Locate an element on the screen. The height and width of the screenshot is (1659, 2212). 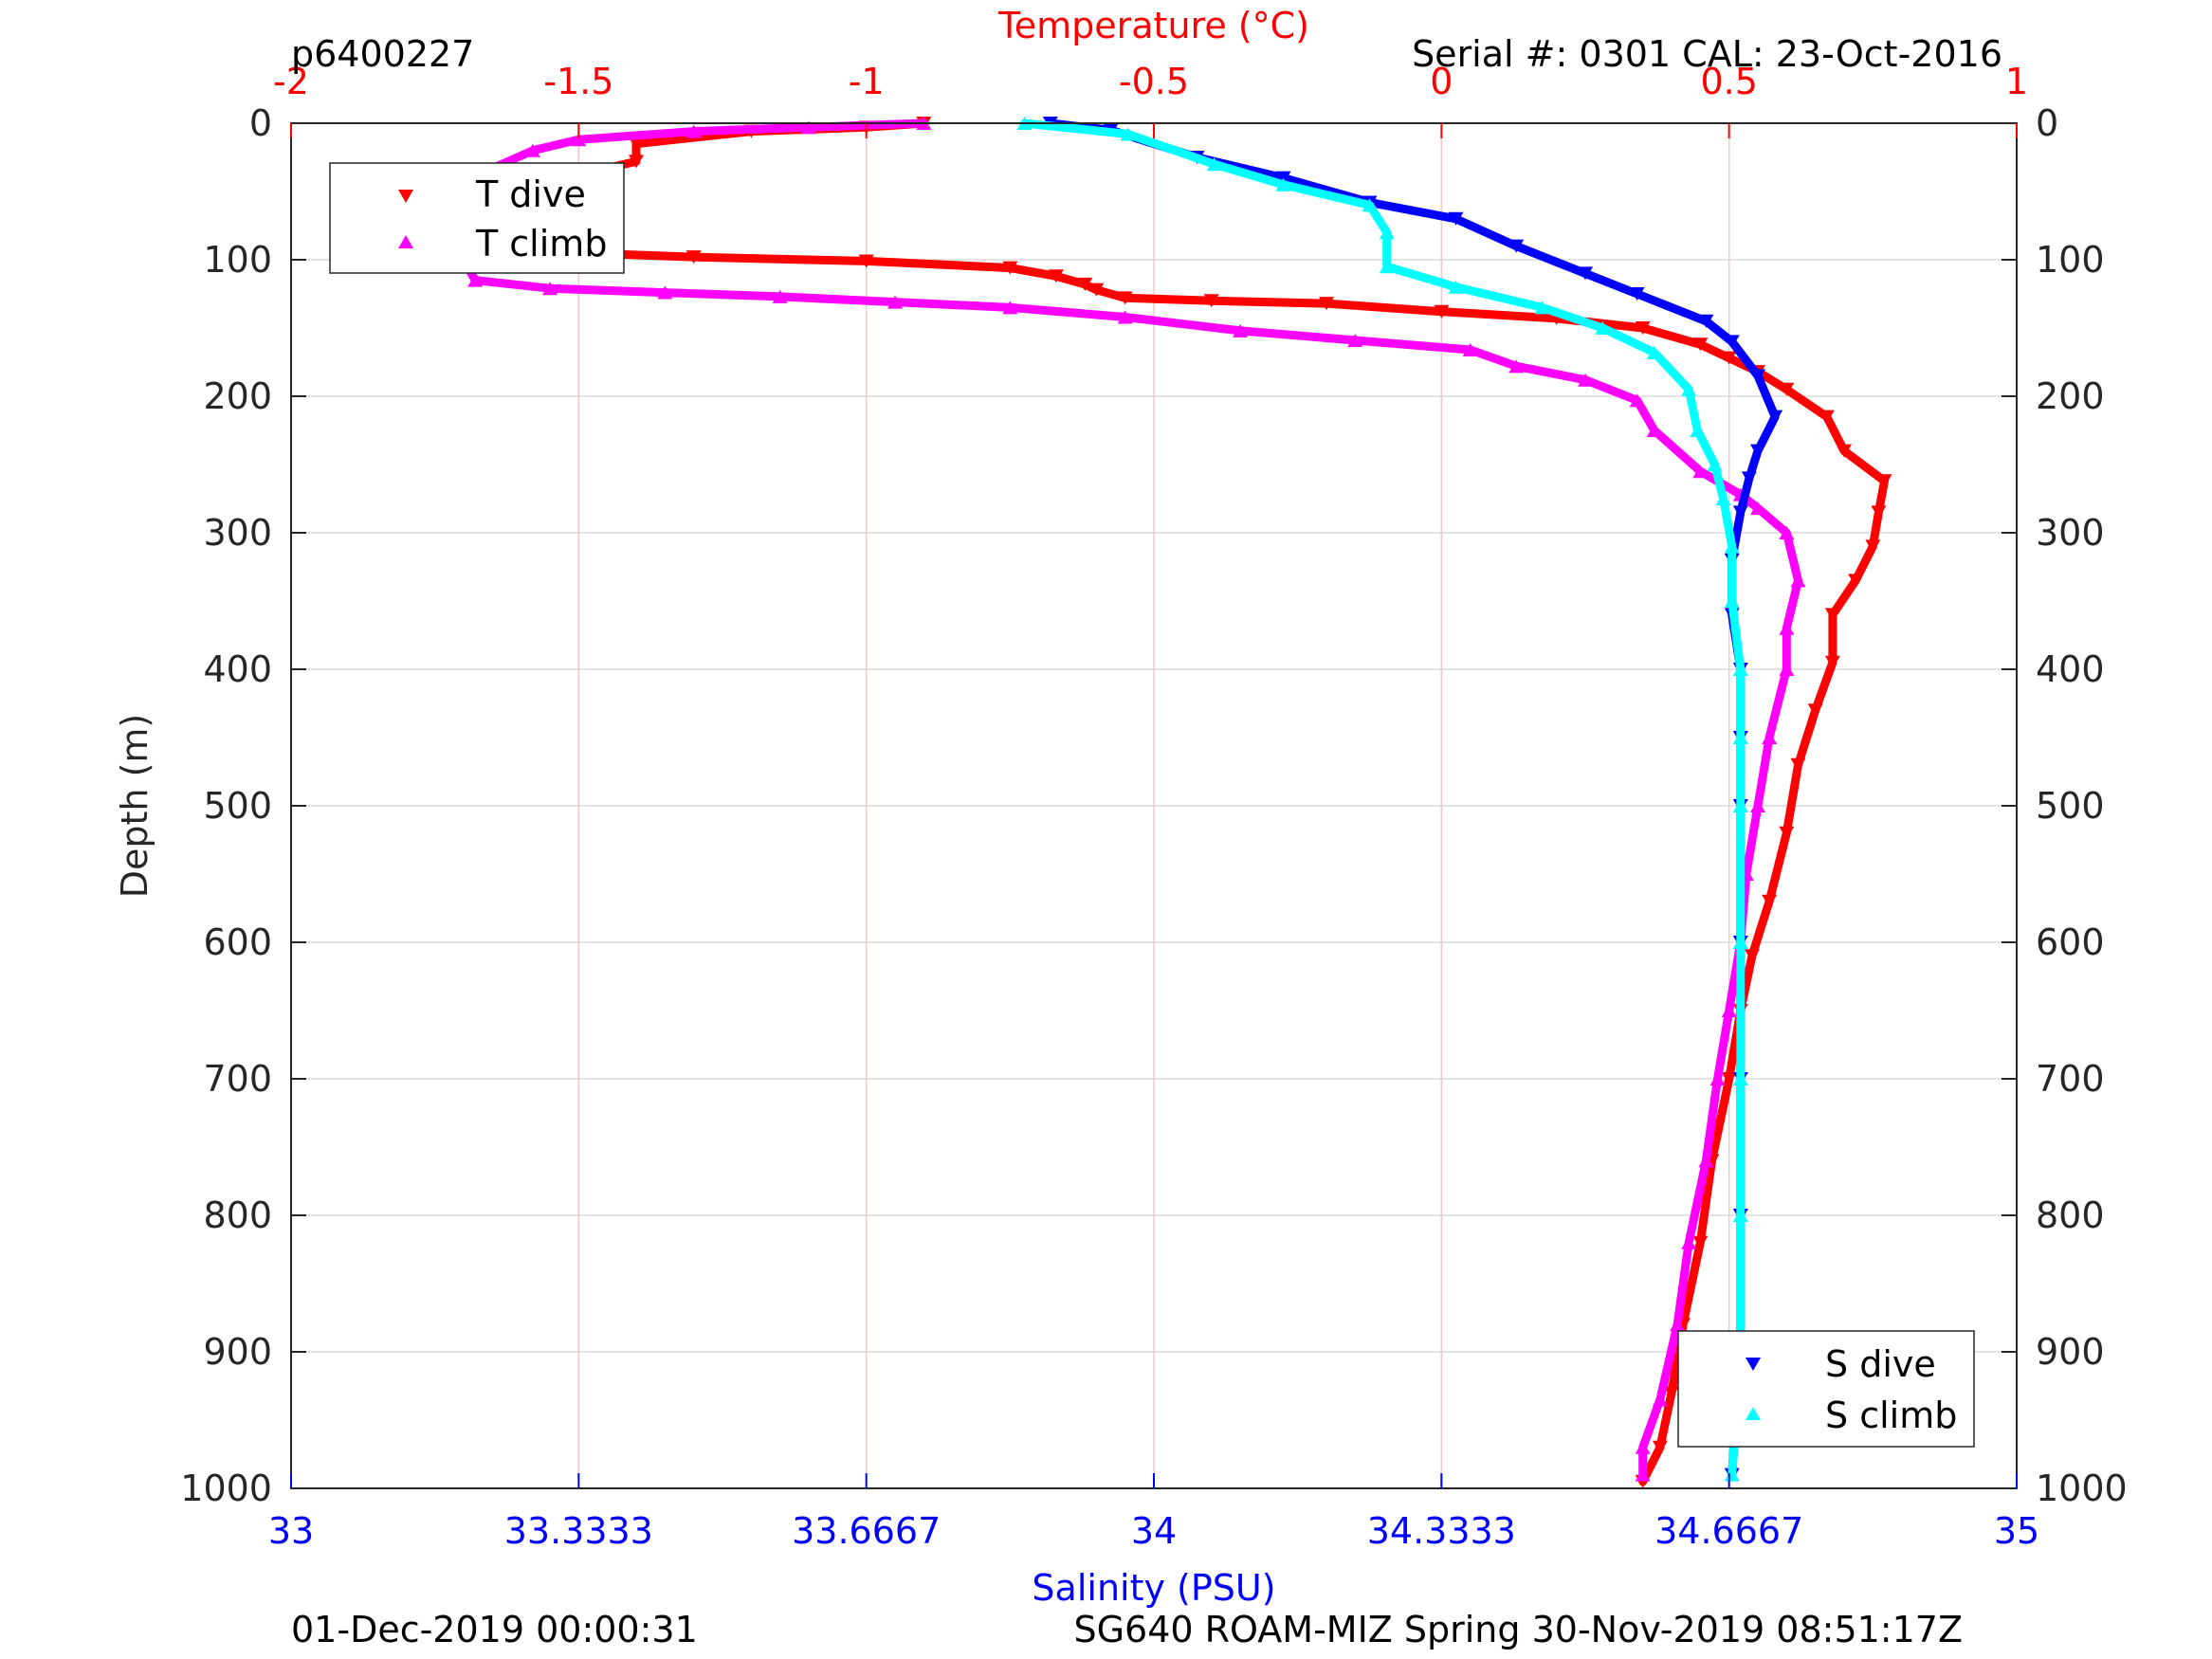
x-axis-bottom: 33 33.3333 33.6667 34 34.3333 34.6667 35 is located at coordinates (1153, 1512).